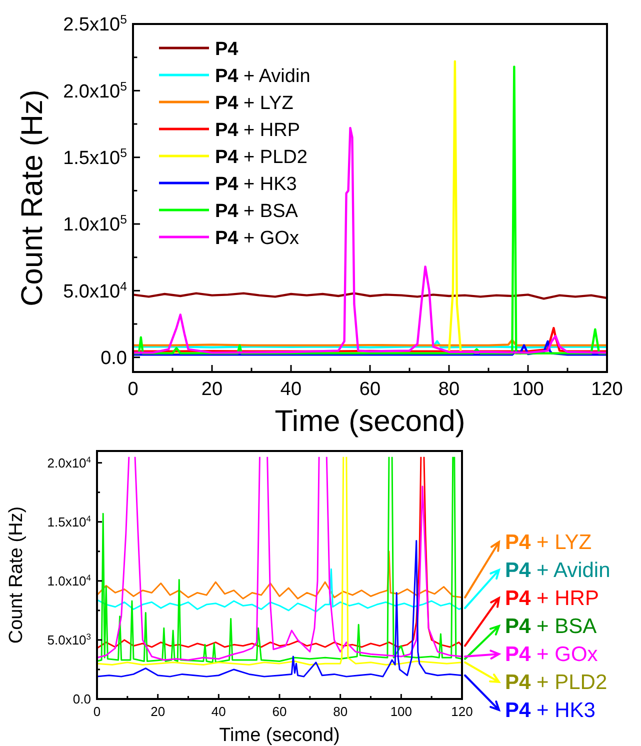 This screenshot has width=641, height=746. I want to click on y-tick-label: 2.5x10$^{5}$, so click(95, 24).